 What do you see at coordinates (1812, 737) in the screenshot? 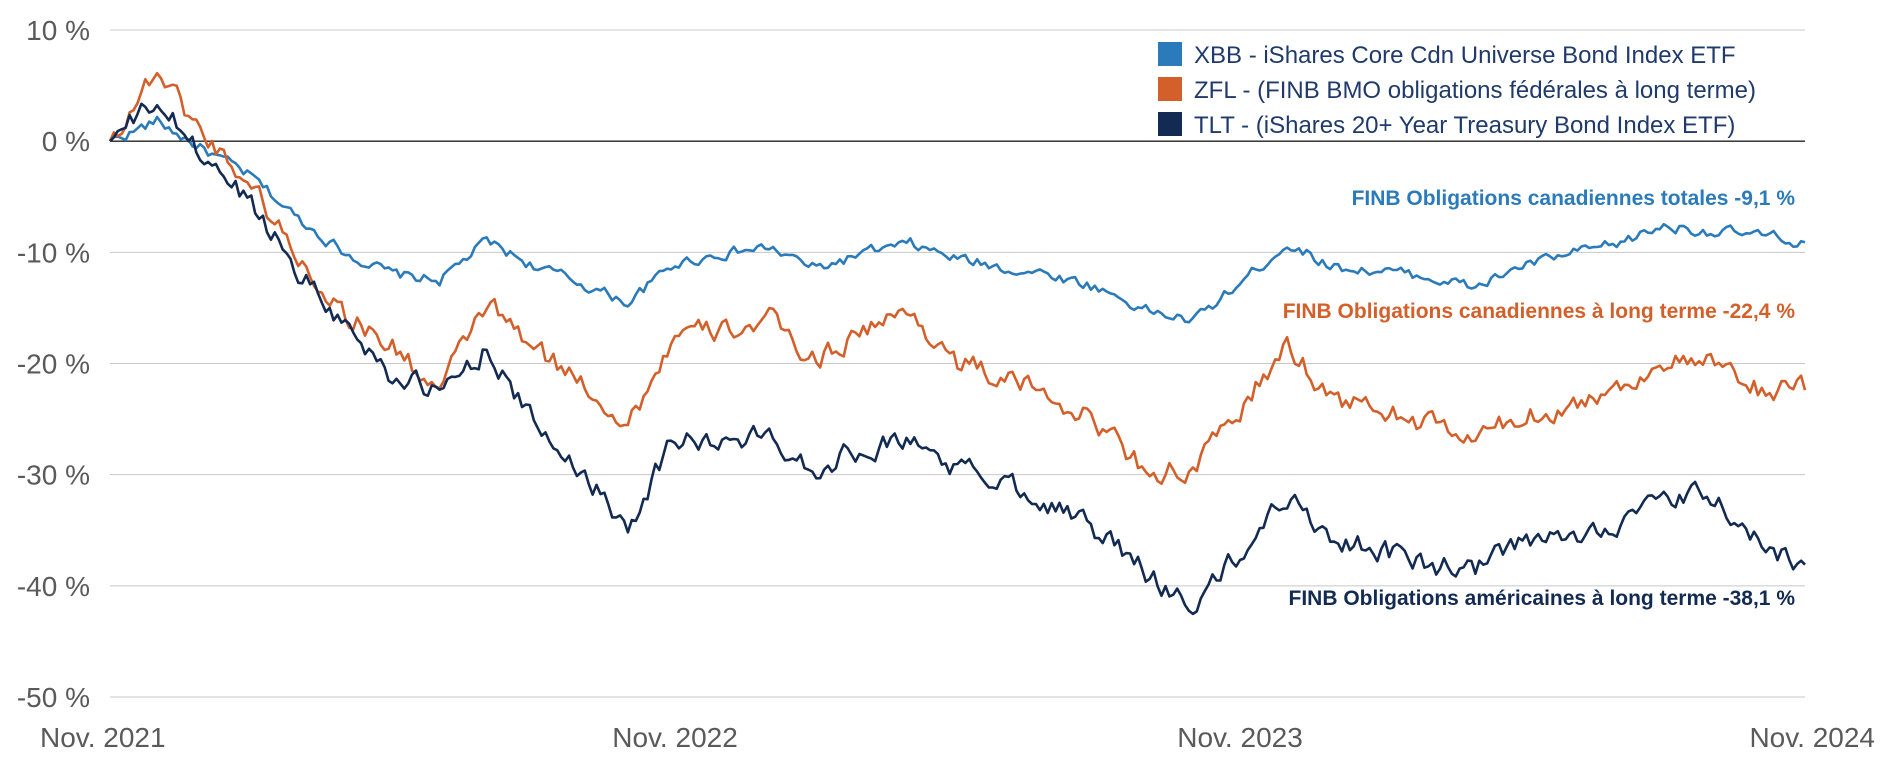
I see `x-tick-label: Nov. 2024` at bounding box center [1812, 737].